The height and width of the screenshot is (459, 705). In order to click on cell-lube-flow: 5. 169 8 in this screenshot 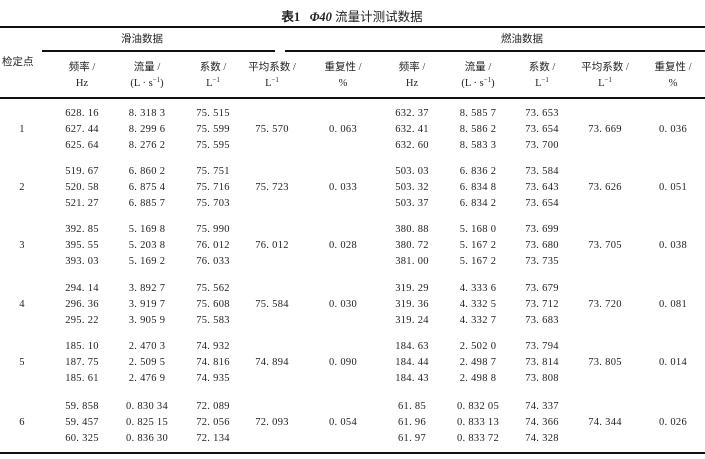, I will do `click(147, 229)`.